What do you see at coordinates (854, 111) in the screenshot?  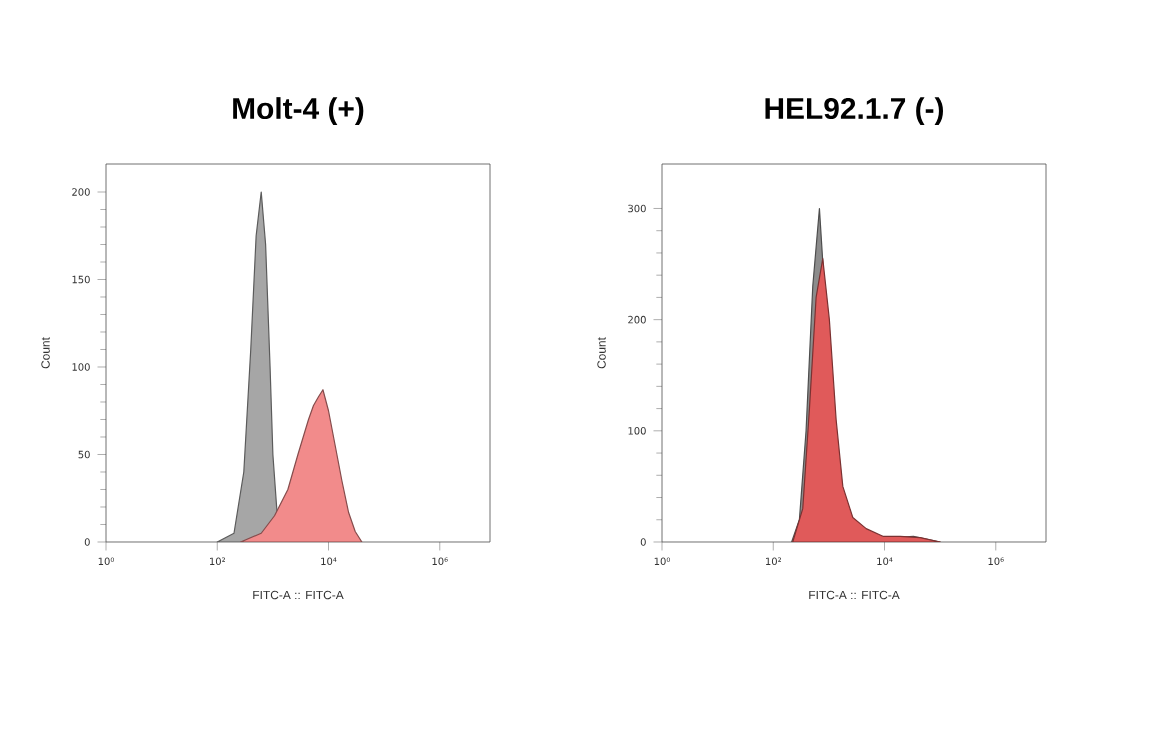 I see `chart-title: HEL92.1.7 (-)` at bounding box center [854, 111].